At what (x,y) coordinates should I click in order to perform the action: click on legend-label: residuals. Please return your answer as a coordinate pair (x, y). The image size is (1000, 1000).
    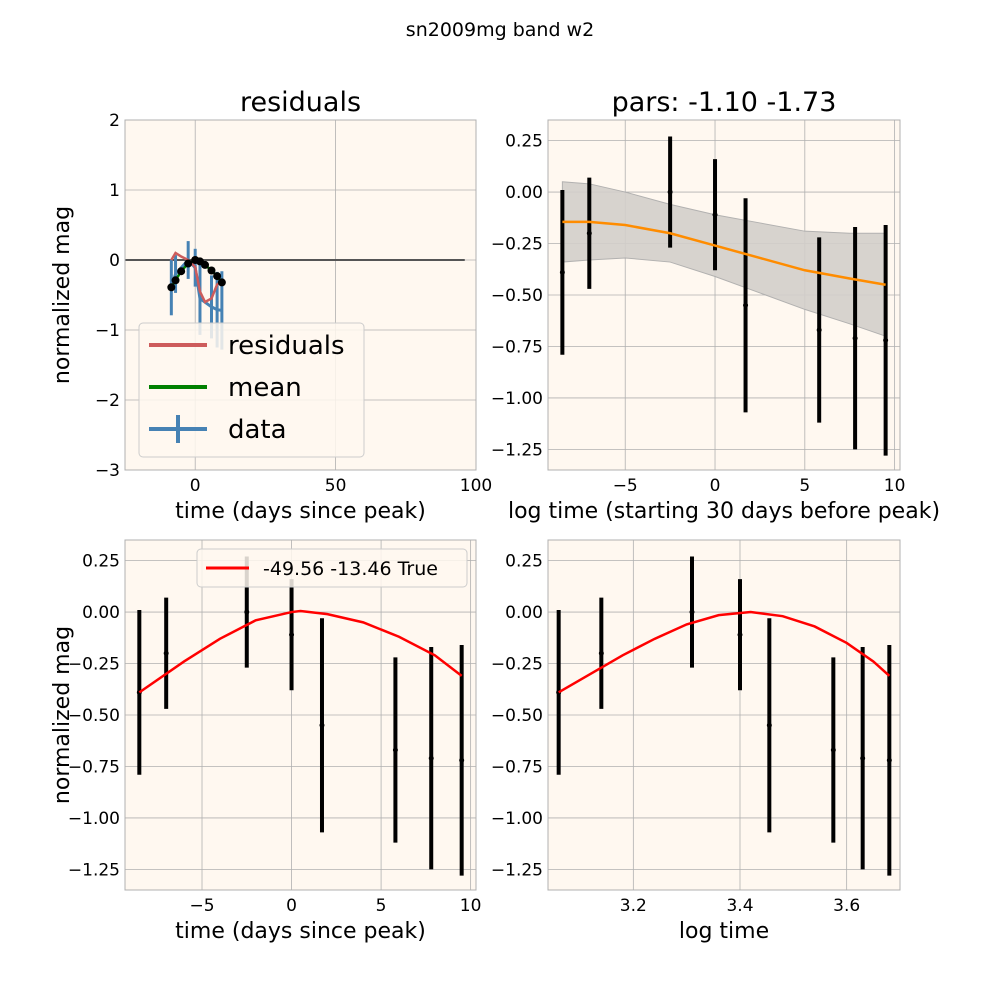
    Looking at the image, I should click on (286, 346).